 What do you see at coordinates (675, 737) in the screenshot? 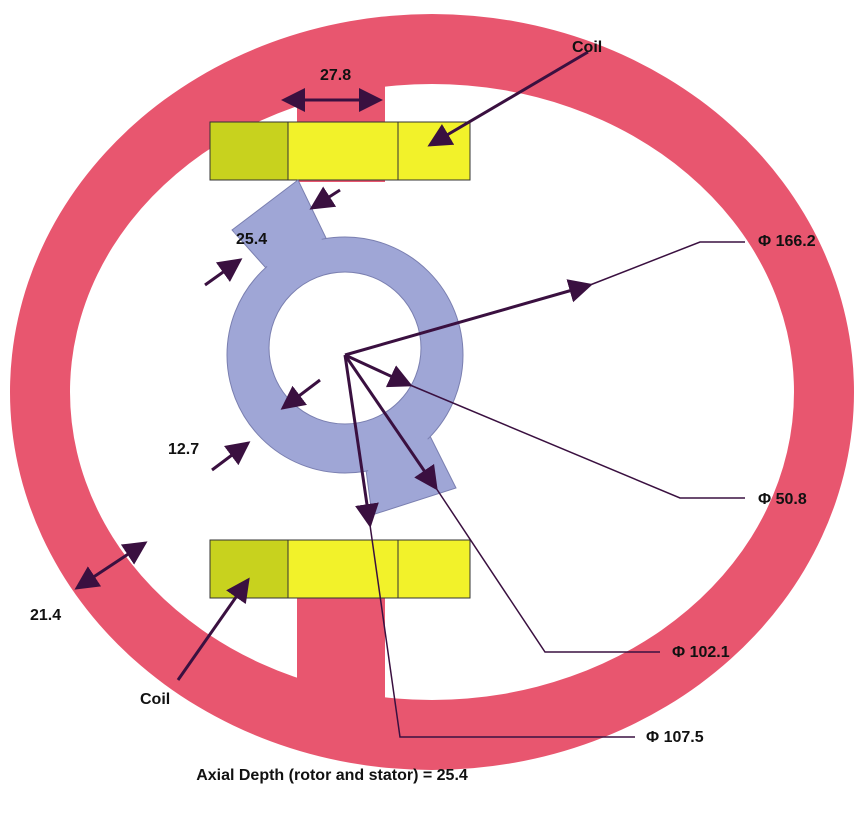
I see `dimension-label: Φ 107.5` at bounding box center [675, 737].